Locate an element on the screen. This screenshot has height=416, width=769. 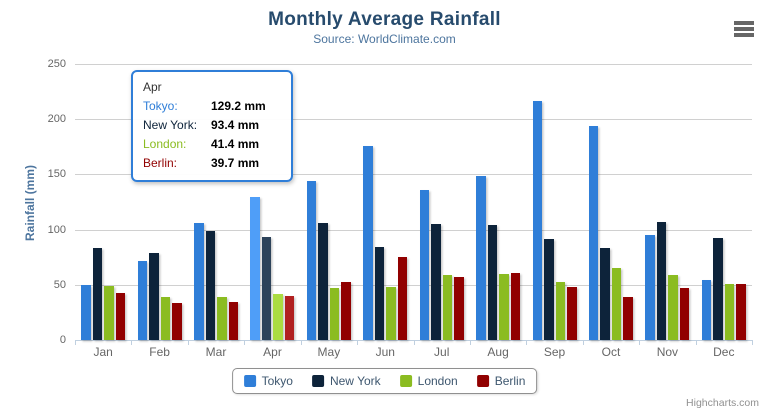
bar-london-dec is located at coordinates (729, 311).